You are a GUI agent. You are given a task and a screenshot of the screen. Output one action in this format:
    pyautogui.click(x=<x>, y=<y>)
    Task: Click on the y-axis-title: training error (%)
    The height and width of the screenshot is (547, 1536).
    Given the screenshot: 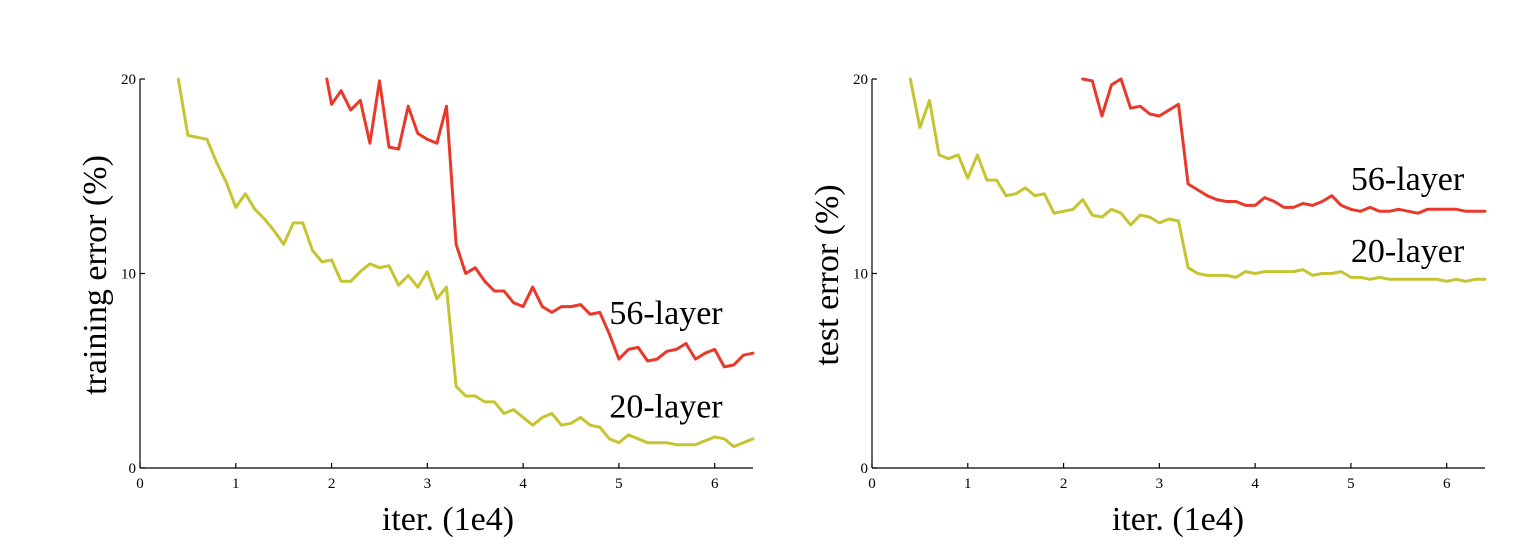 What is the action you would take?
    pyautogui.click(x=95, y=275)
    